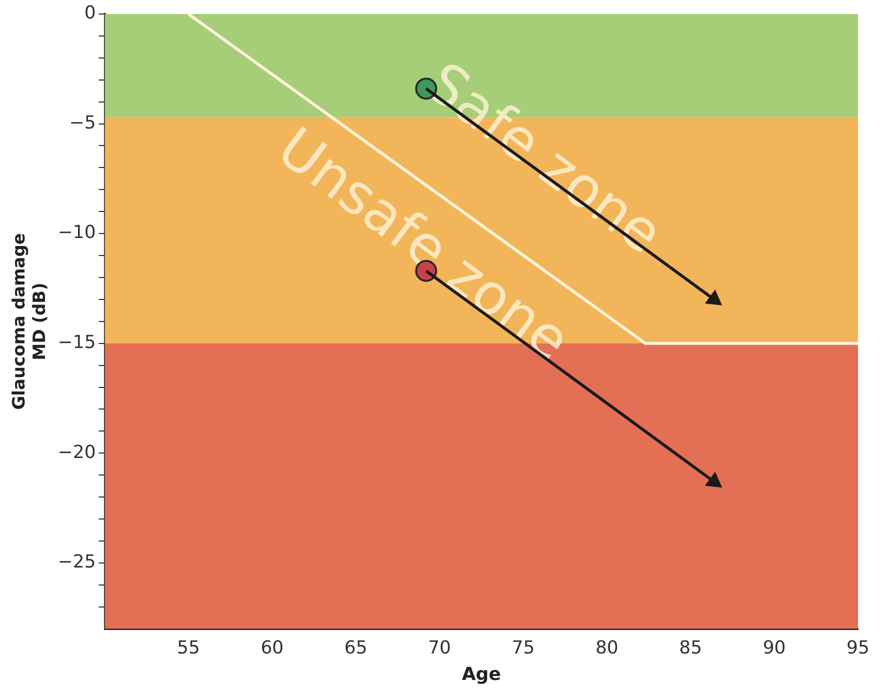  I want to click on y-tick-label: −10, so click(77, 233).